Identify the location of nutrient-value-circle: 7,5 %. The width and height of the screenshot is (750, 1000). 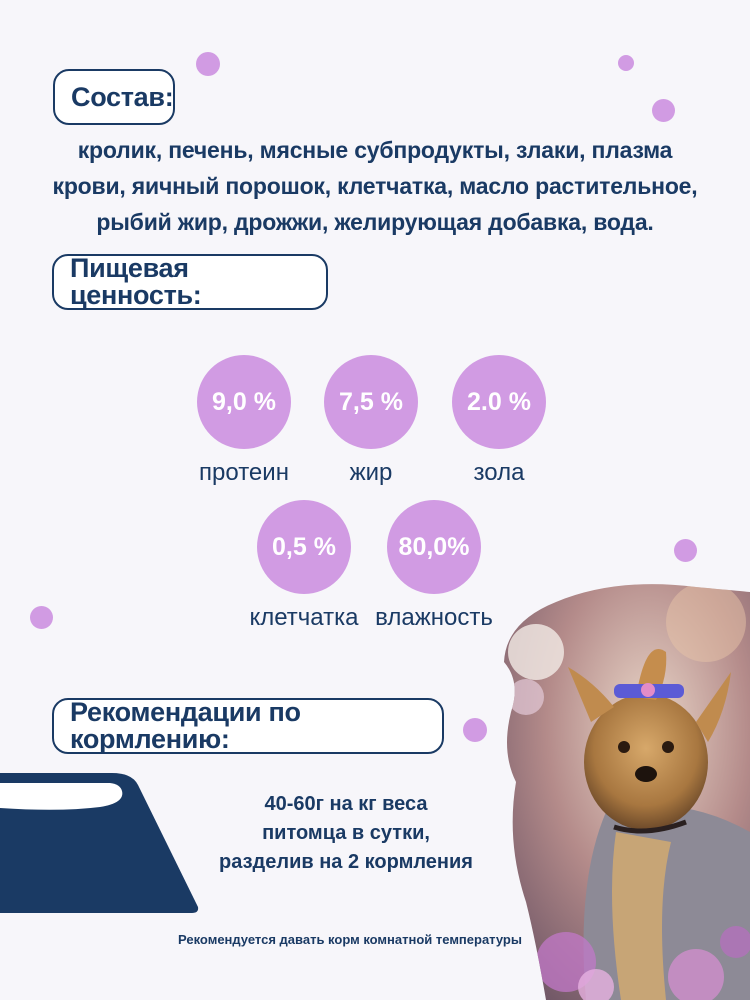
(371, 402).